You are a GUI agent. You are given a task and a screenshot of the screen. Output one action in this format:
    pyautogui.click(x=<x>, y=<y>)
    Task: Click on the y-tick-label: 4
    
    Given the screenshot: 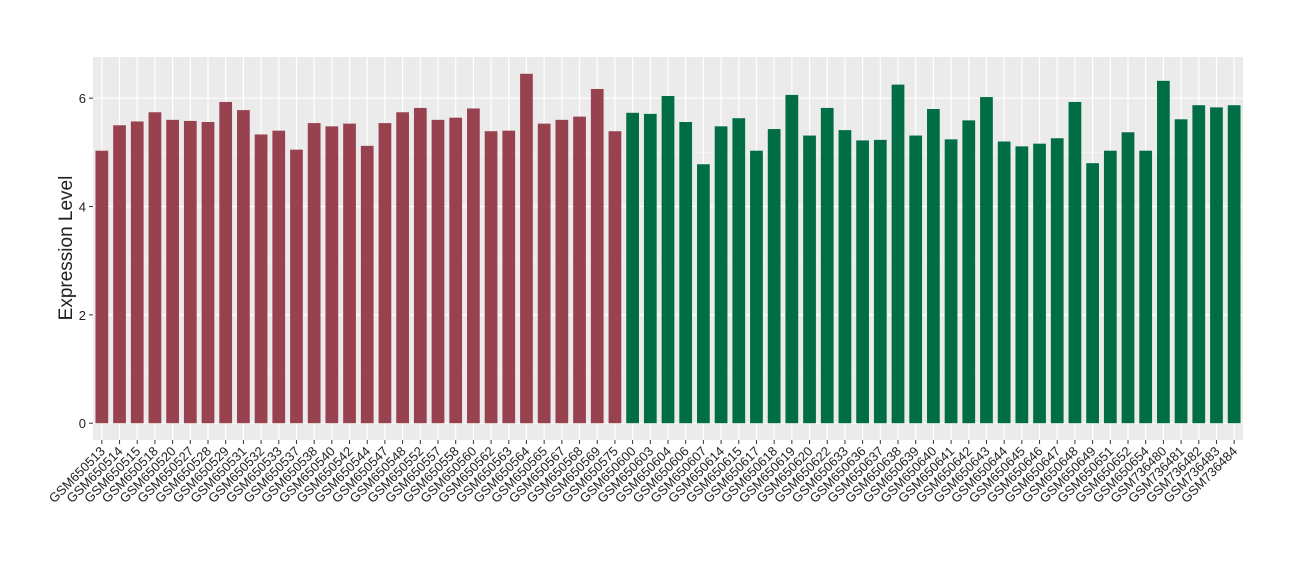 What is the action you would take?
    pyautogui.click(x=82, y=207)
    